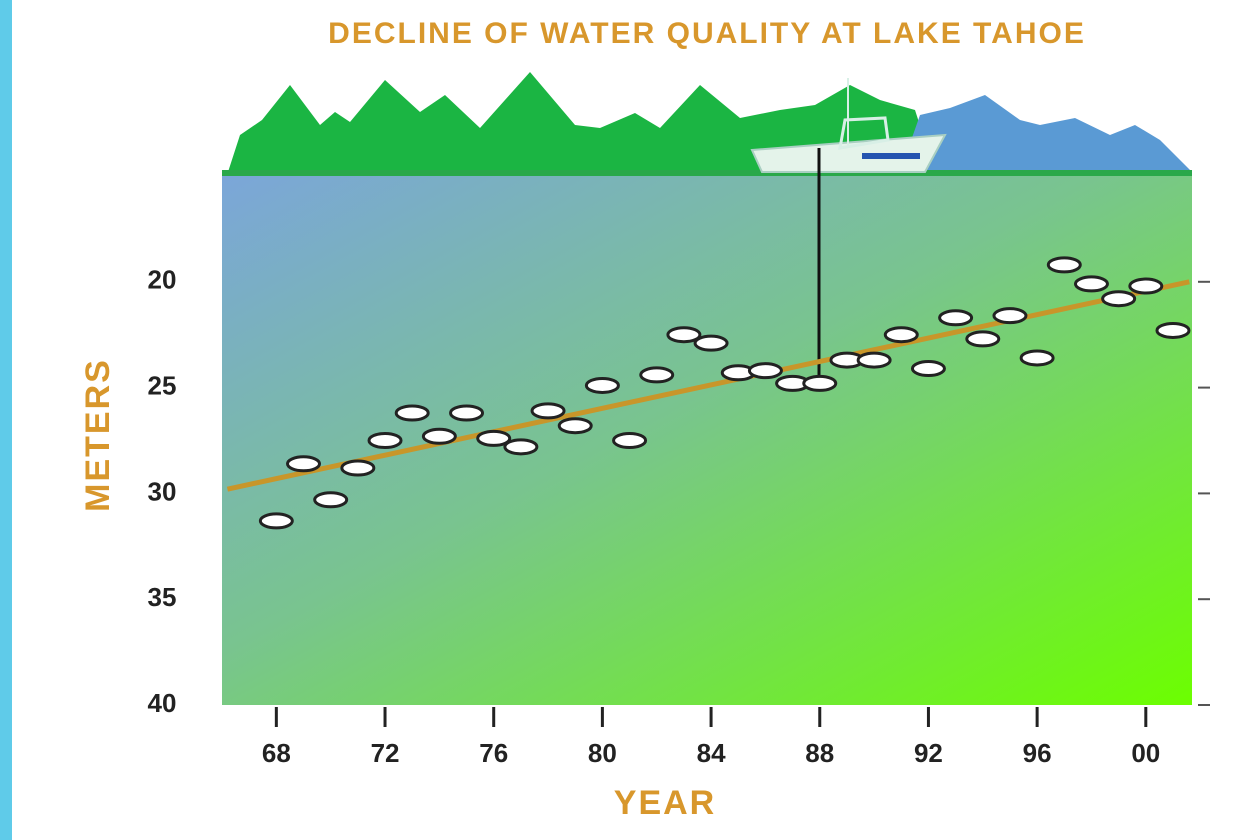 Image resolution: width=1247 pixels, height=840 pixels. What do you see at coordinates (1145, 753) in the screenshot?
I see `x-tick-label: 00` at bounding box center [1145, 753].